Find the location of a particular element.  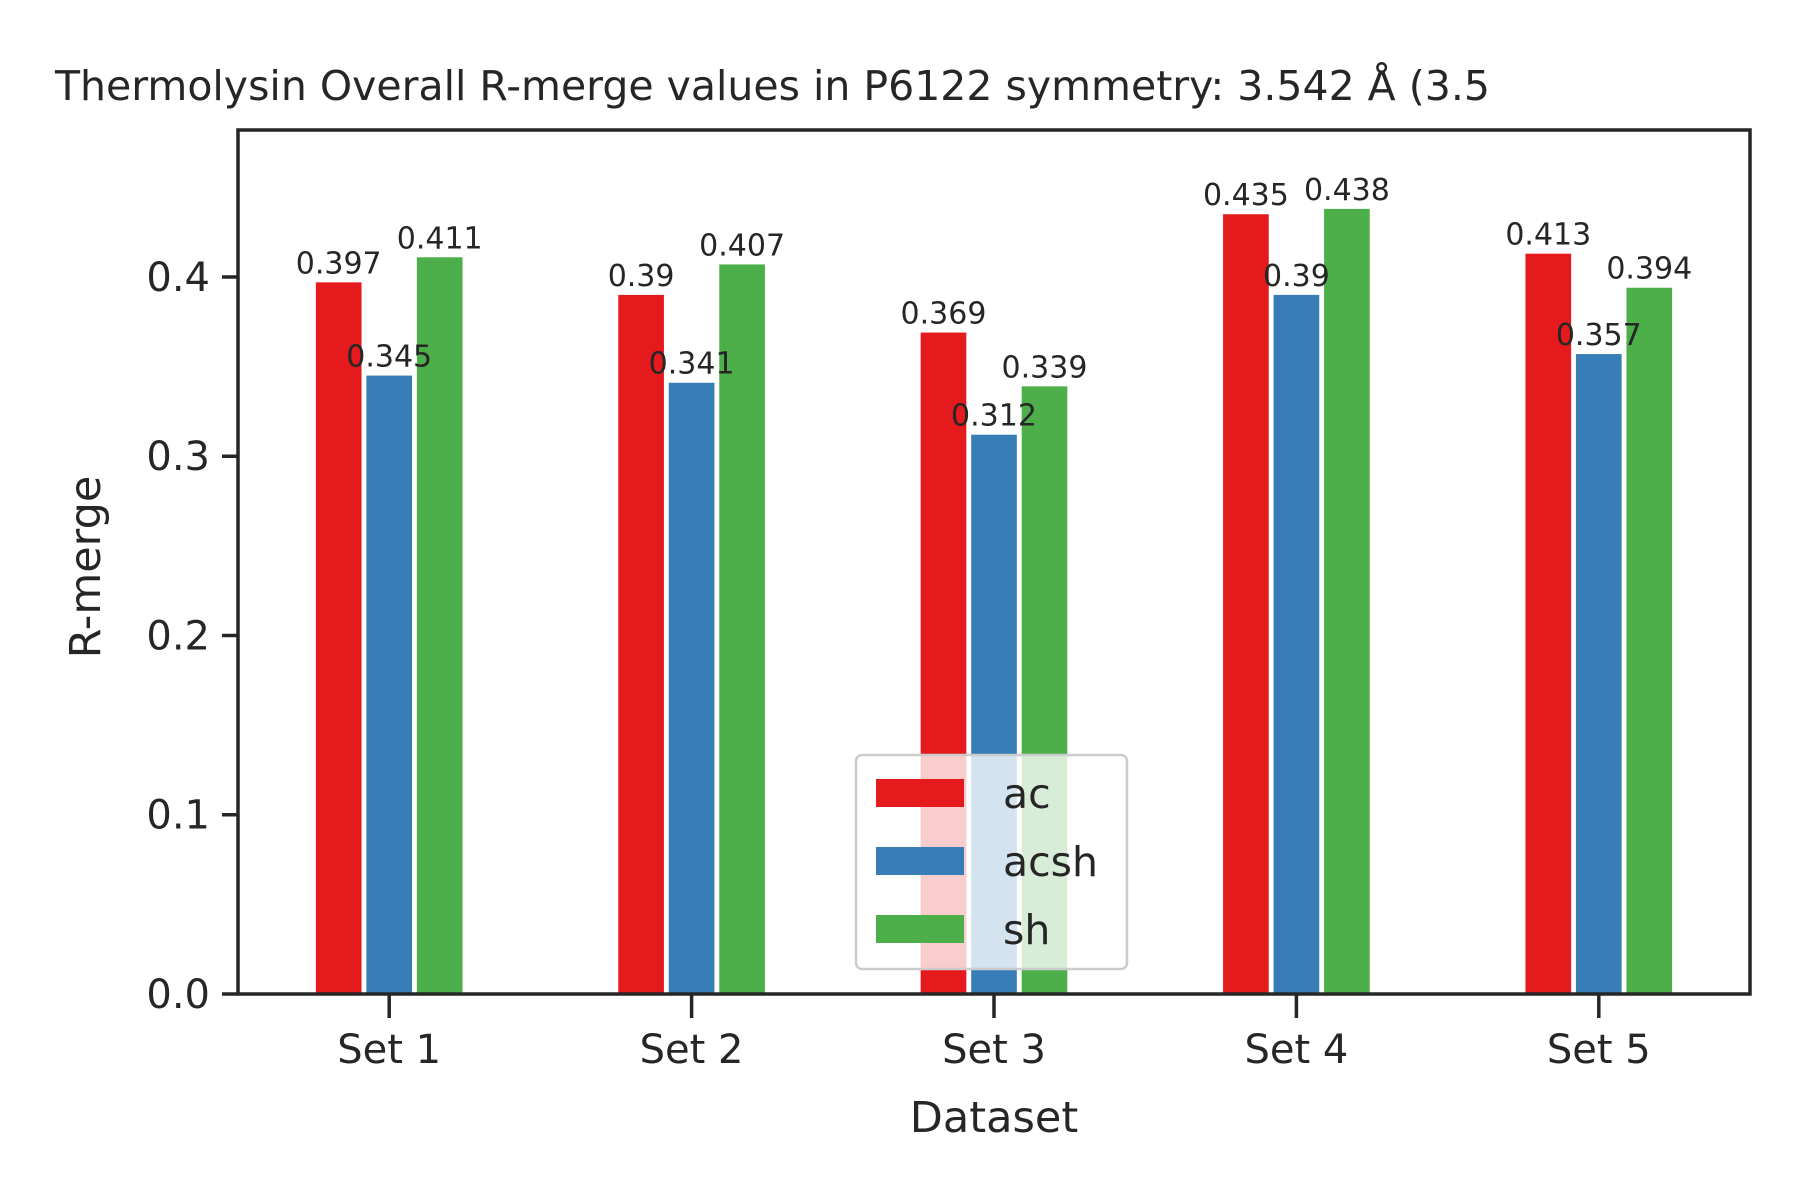

data-label-sh-set-3: 0.339 is located at coordinates (1045, 367).